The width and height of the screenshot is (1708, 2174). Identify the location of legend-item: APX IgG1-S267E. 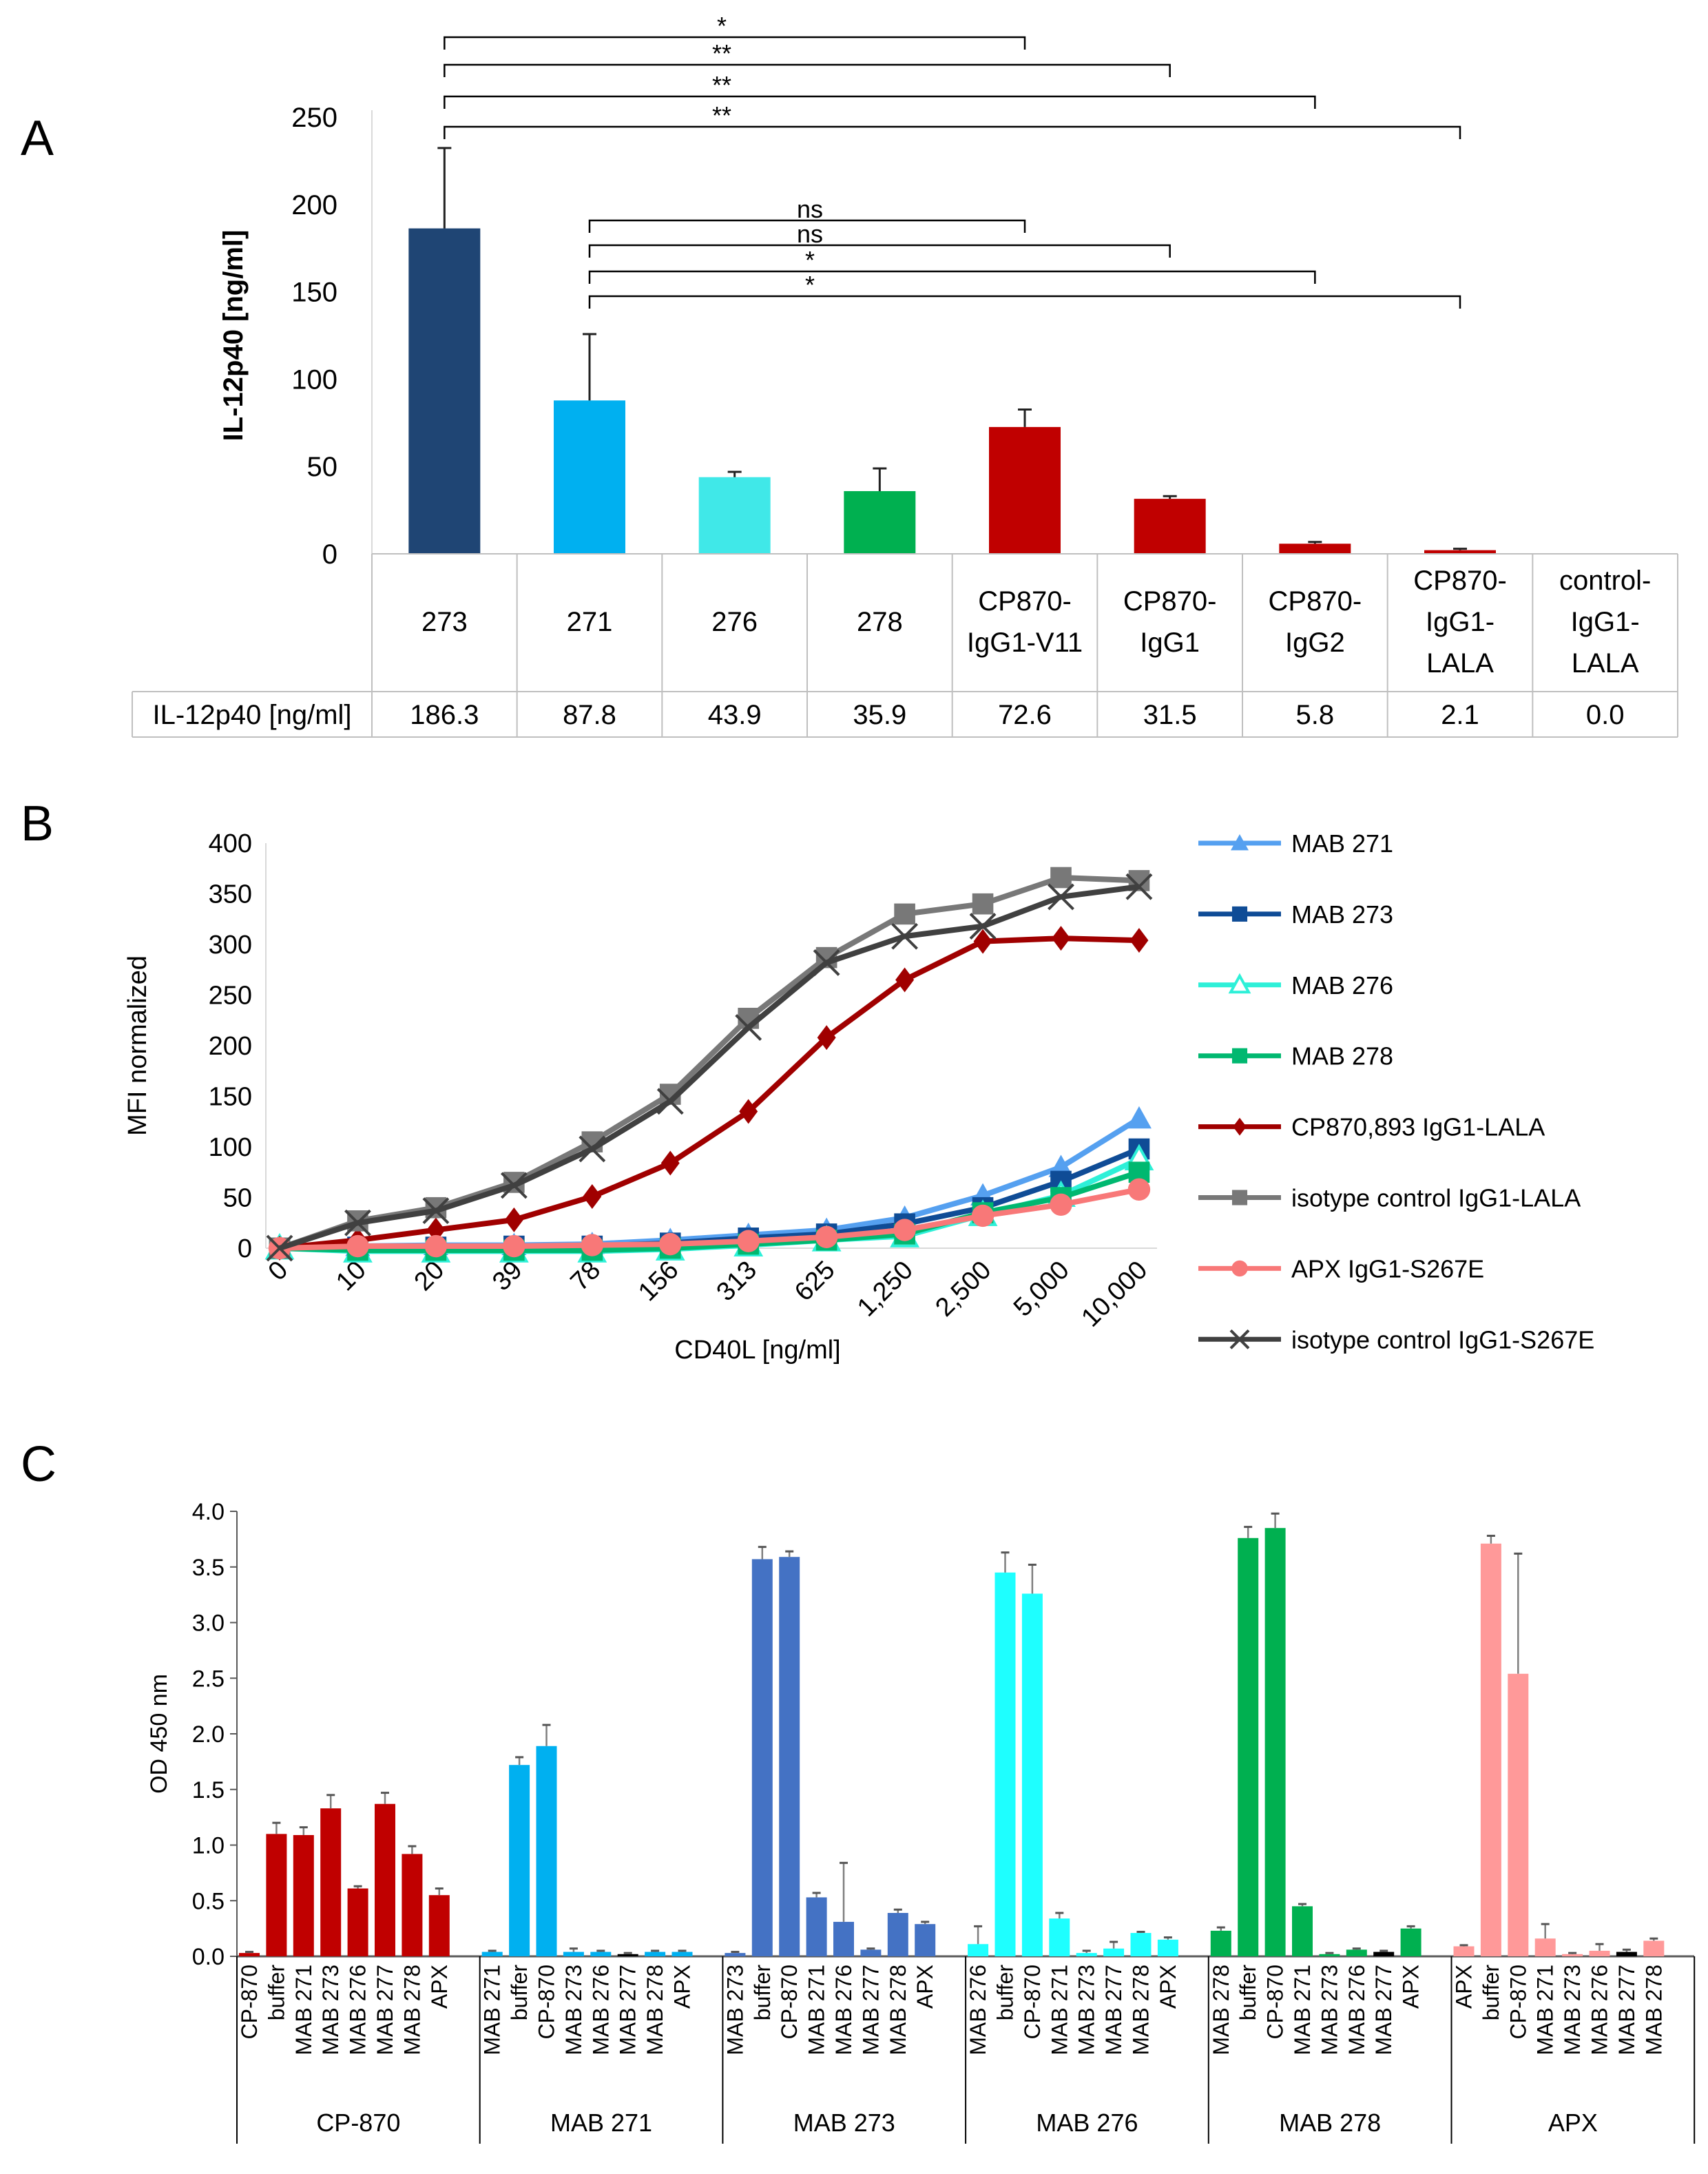
(1341, 1268).